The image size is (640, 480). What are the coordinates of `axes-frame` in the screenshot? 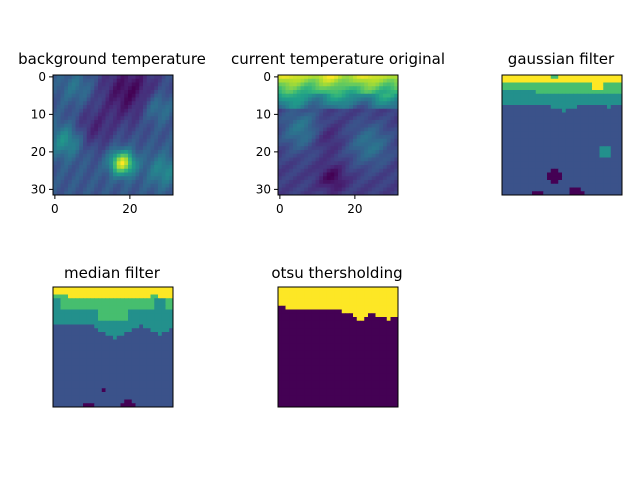 It's located at (113, 135).